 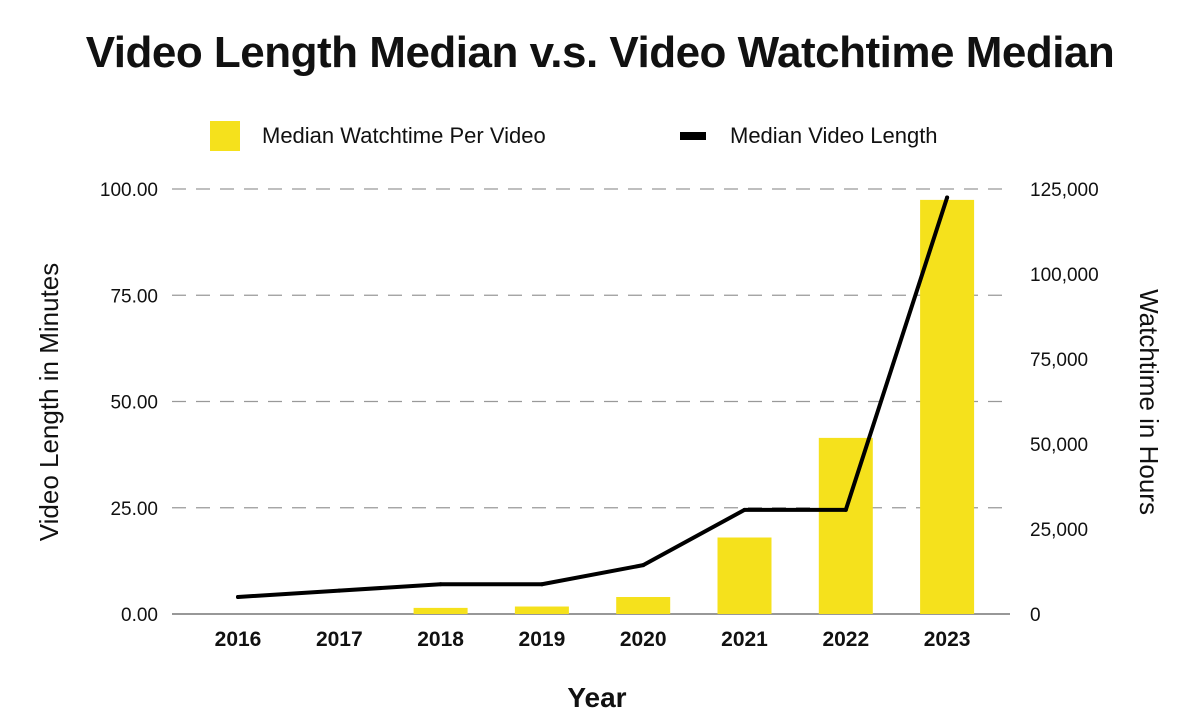 I want to click on point-video-length-2021, so click(x=744, y=509).